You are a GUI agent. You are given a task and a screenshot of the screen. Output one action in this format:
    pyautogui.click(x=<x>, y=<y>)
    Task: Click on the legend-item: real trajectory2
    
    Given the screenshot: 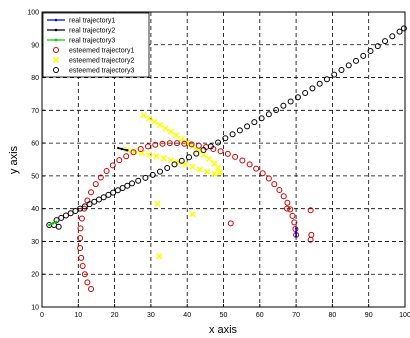 What is the action you would take?
    pyautogui.click(x=81, y=31)
    